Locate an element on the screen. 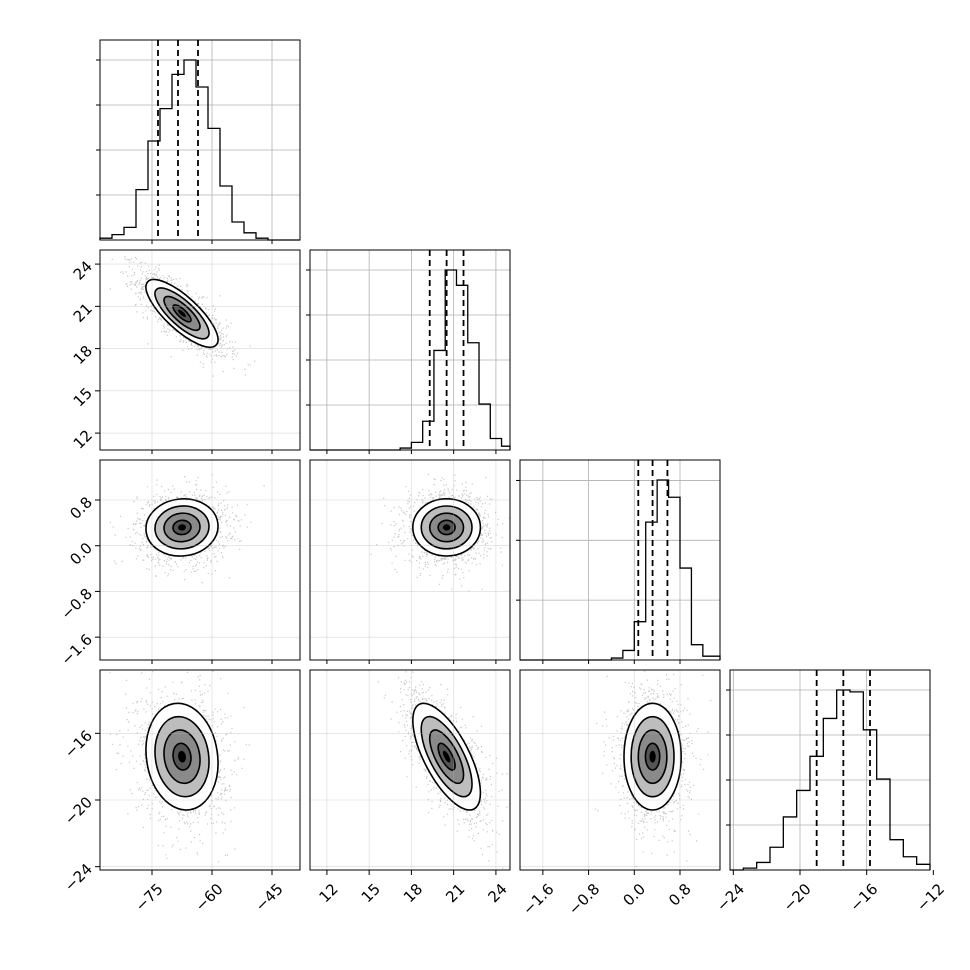 This screenshot has width=970, height=970. y-tick-label: 12 is located at coordinates (83, 439).